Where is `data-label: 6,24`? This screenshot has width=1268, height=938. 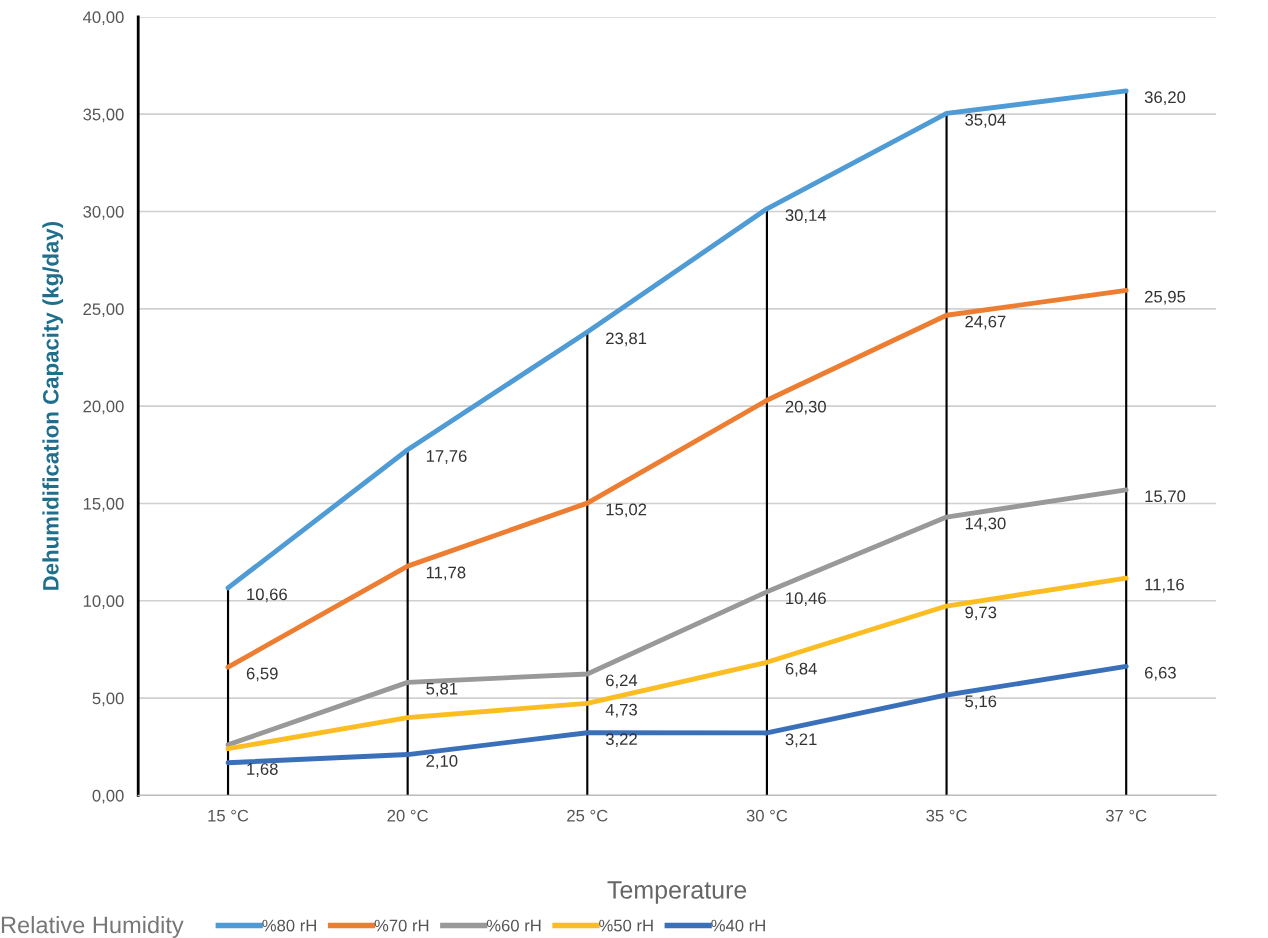
data-label: 6,24 is located at coordinates (622, 681).